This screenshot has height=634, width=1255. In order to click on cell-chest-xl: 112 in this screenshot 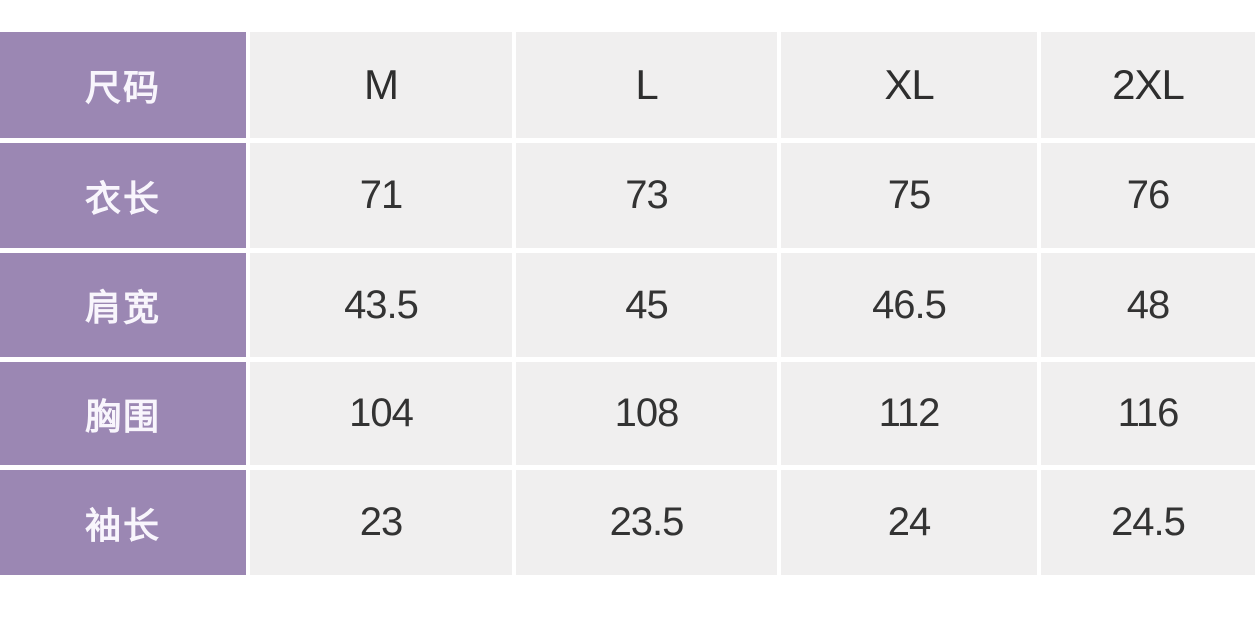, I will do `click(909, 413)`.